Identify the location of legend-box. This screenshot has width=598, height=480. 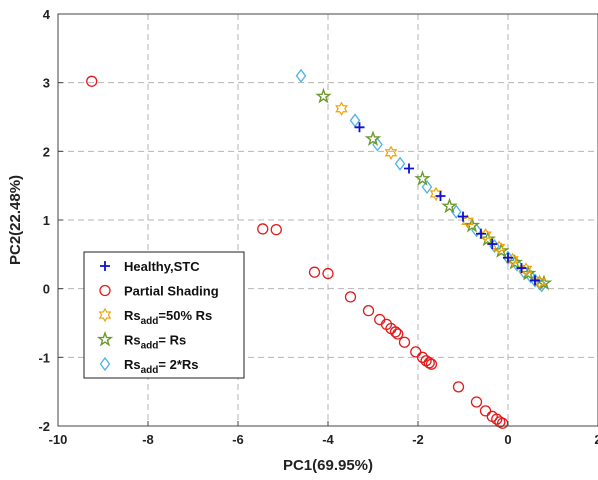
(164, 315).